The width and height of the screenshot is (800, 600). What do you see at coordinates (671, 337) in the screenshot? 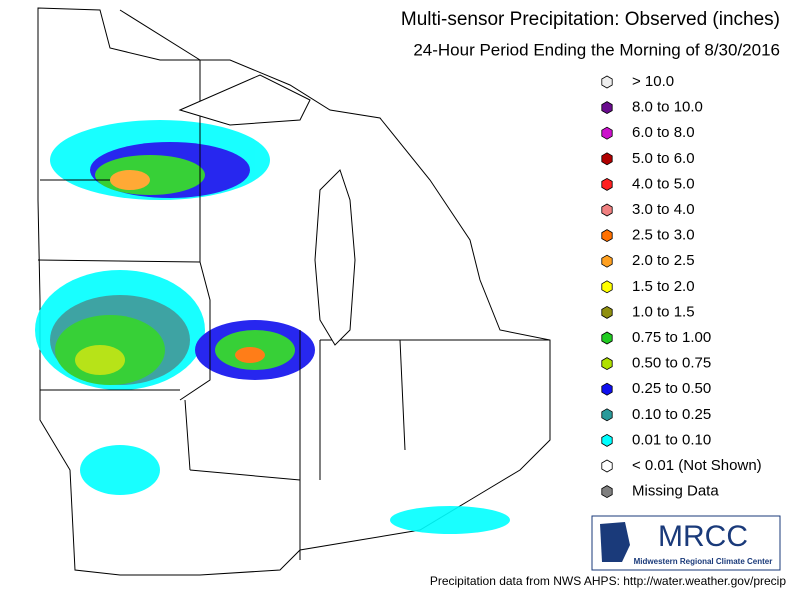
I see `legend-label: 0.75 to 1.00` at bounding box center [671, 337].